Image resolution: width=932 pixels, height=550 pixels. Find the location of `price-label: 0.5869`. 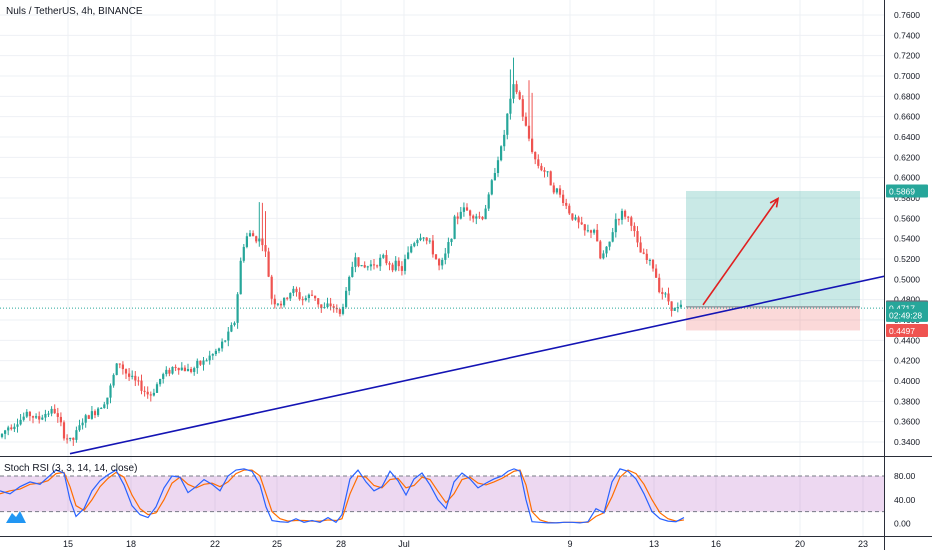

price-label: 0.5869 is located at coordinates (902, 191).